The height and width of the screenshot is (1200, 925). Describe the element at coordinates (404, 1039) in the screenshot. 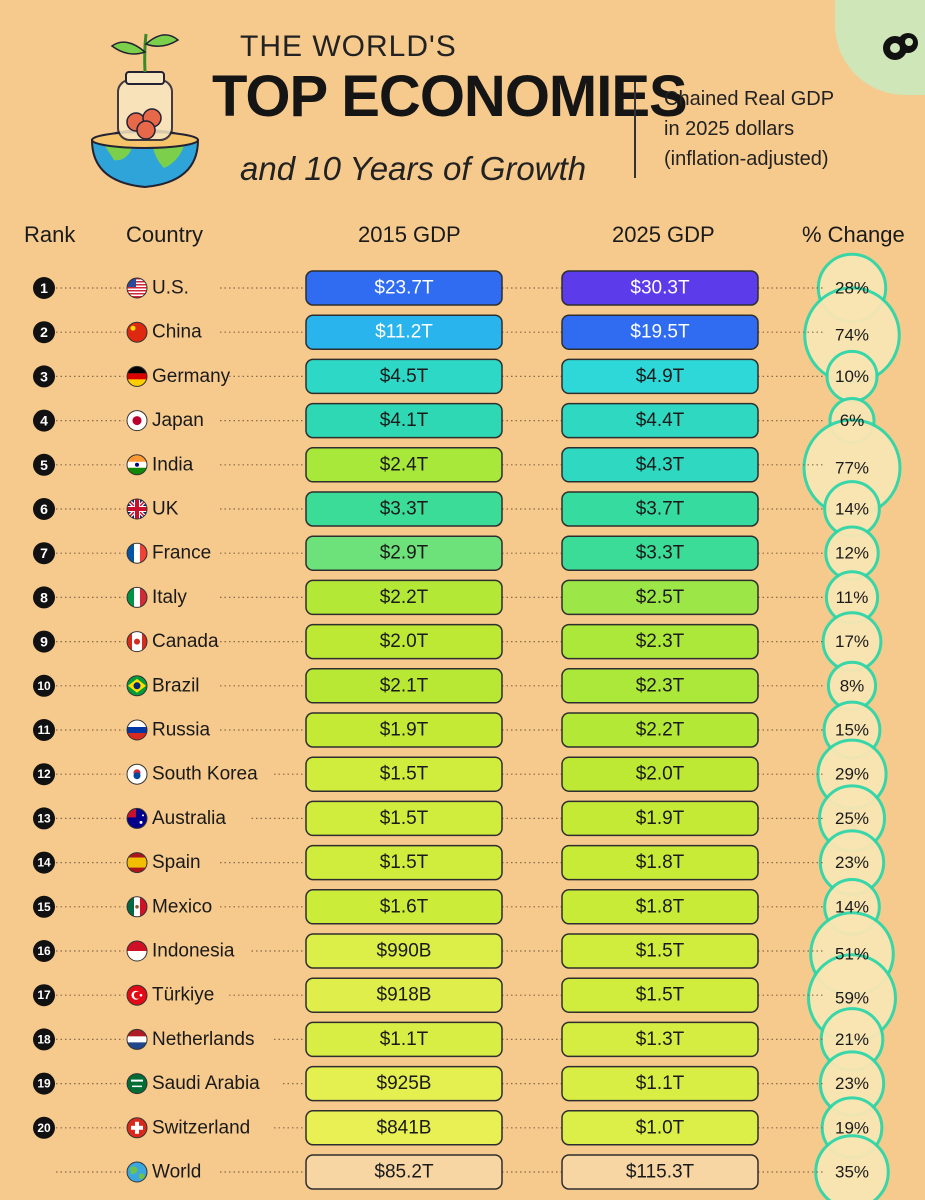

I see `bar-2015-label: $1.1T` at that location.